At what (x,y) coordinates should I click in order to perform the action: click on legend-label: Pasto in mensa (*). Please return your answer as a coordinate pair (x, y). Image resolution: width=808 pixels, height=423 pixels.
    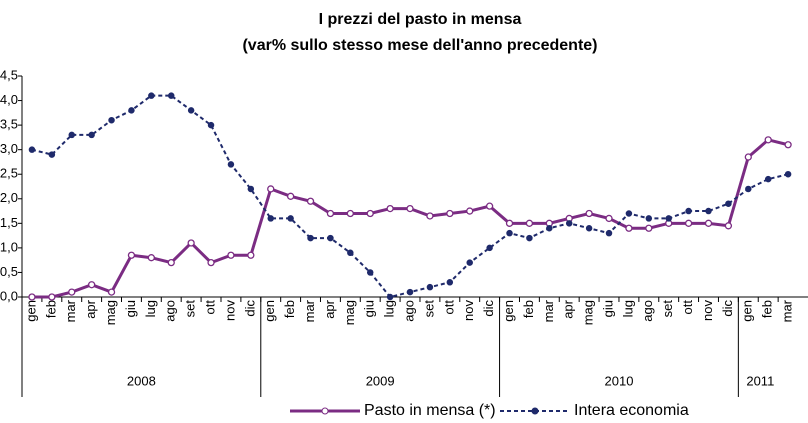
    Looking at the image, I should click on (430, 410).